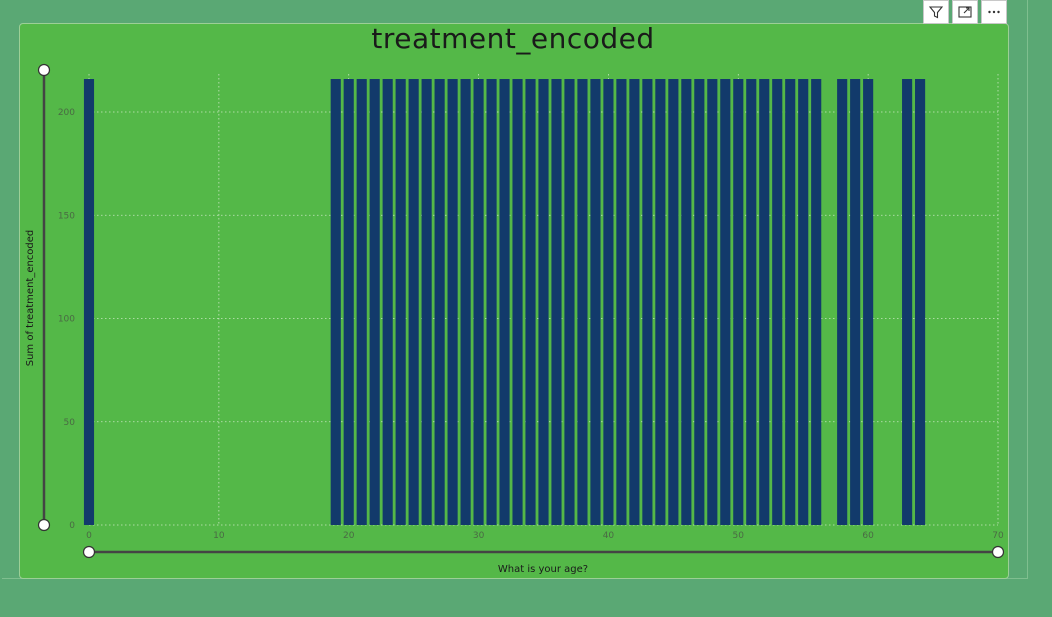  Describe the element at coordinates (72, 526) in the screenshot. I see `y-tick-label: 0` at that location.